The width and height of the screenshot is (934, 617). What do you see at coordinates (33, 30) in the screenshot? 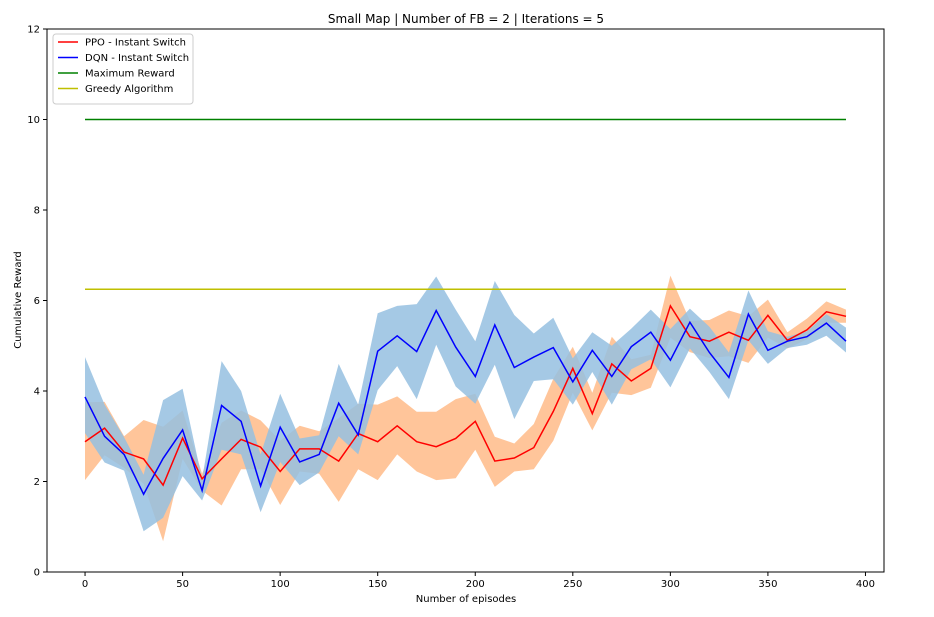
I see `y-tick-label: 12` at bounding box center [33, 30].